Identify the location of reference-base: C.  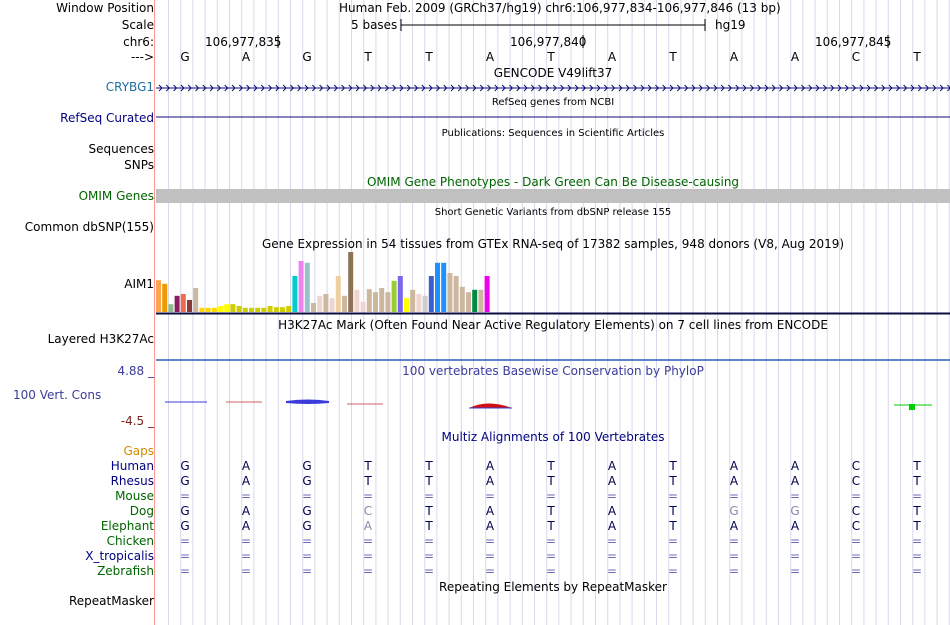
(856, 57).